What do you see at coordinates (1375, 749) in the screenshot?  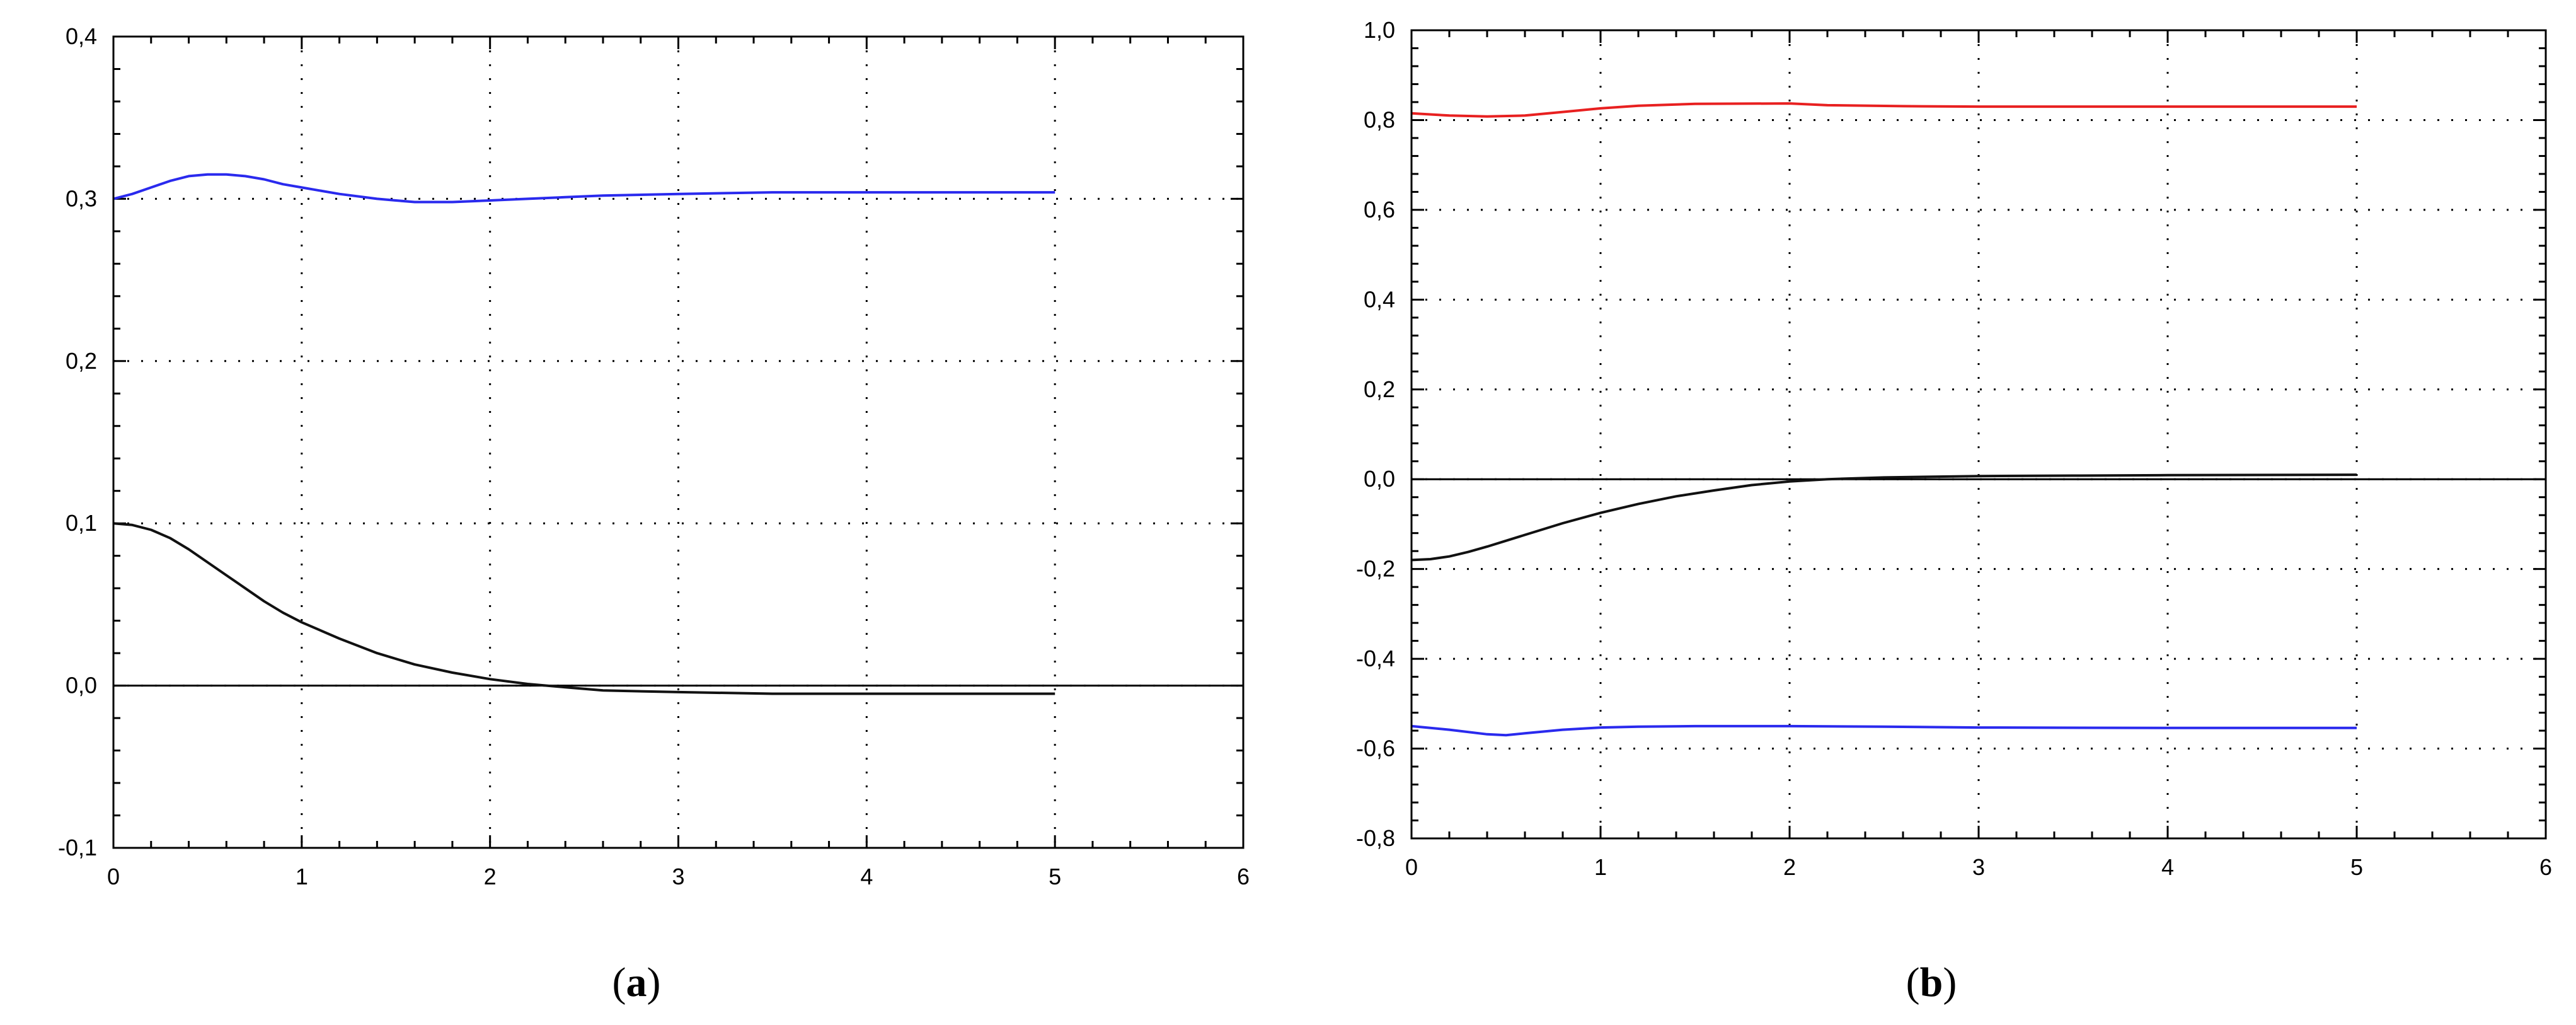 I see `y-tick-label: -0,6` at bounding box center [1375, 749].